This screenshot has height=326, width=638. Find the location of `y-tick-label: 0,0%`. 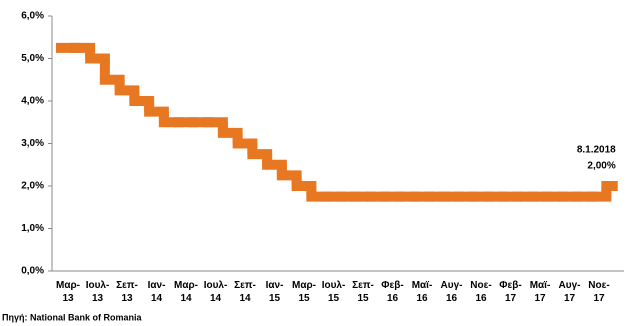

y-tick-label: 0,0% is located at coordinates (32, 271).